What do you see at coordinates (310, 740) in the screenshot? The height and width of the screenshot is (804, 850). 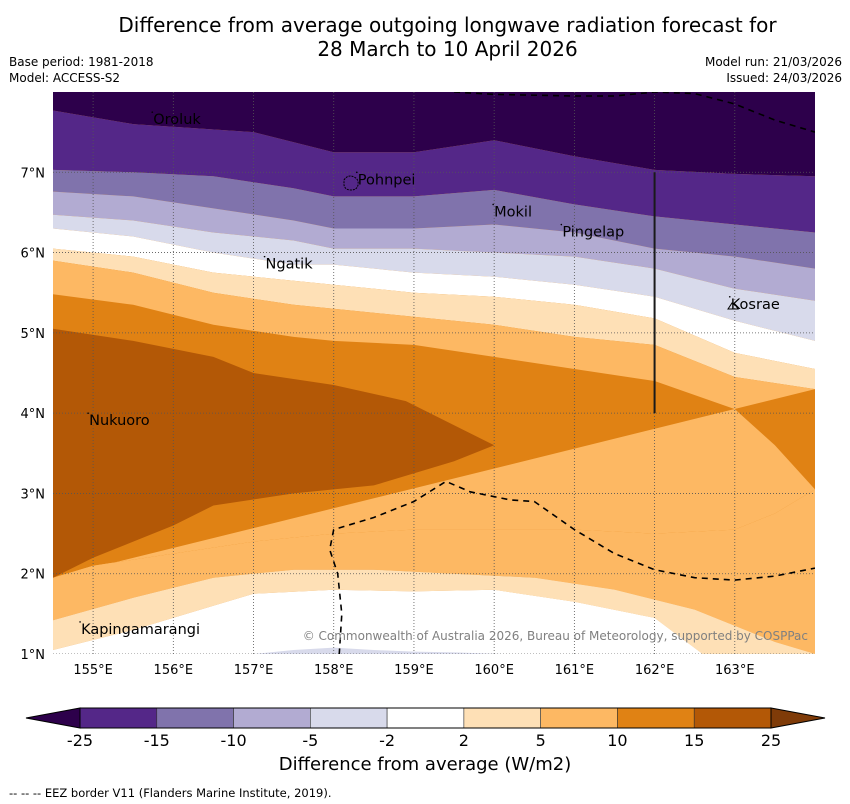 I see `colorbar-tick-label: -5` at bounding box center [310, 740].